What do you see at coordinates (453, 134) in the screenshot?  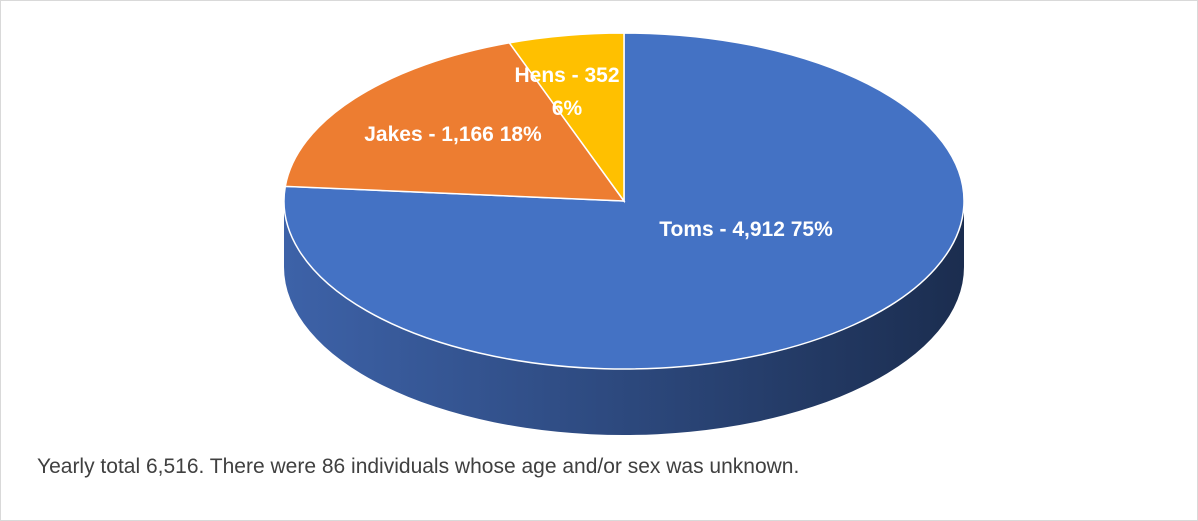 I see `data-label-jakes: Jakes - 1,166 18%` at bounding box center [453, 134].